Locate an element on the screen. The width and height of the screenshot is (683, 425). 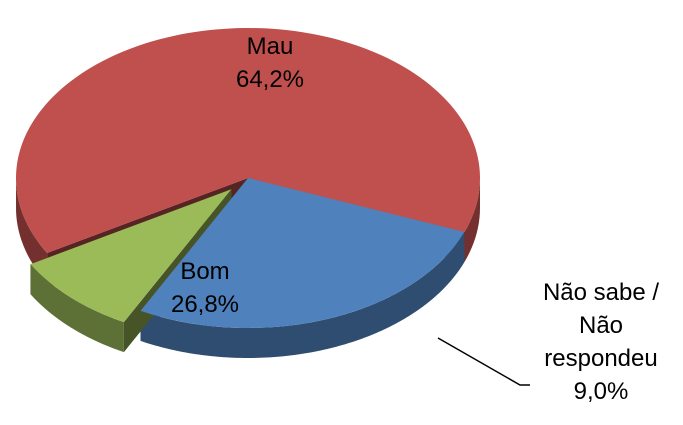
category-label: Bom is located at coordinates (205, 271).